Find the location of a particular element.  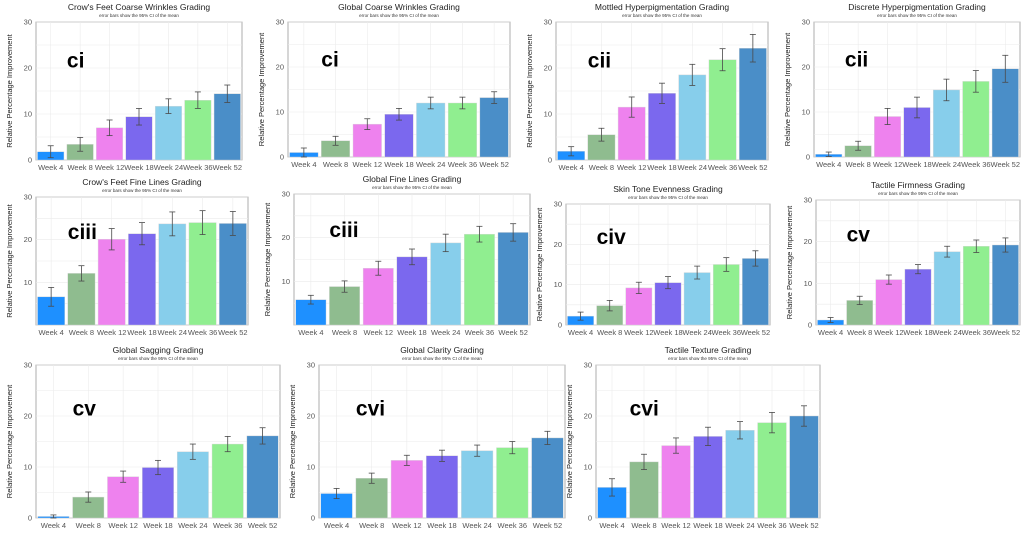

panel-label: civ is located at coordinates (612, 237).